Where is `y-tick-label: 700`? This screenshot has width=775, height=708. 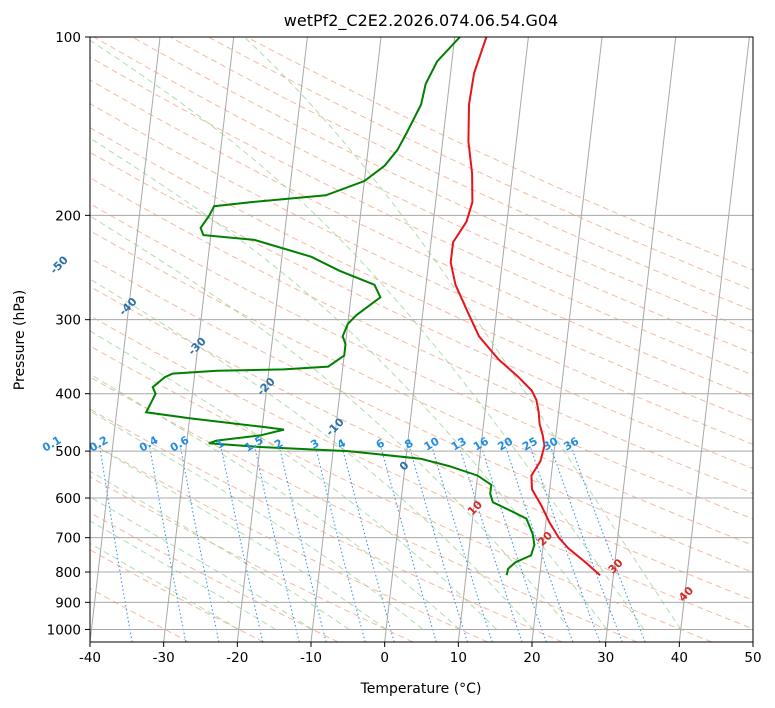
y-tick-label: 700 is located at coordinates (68, 539).